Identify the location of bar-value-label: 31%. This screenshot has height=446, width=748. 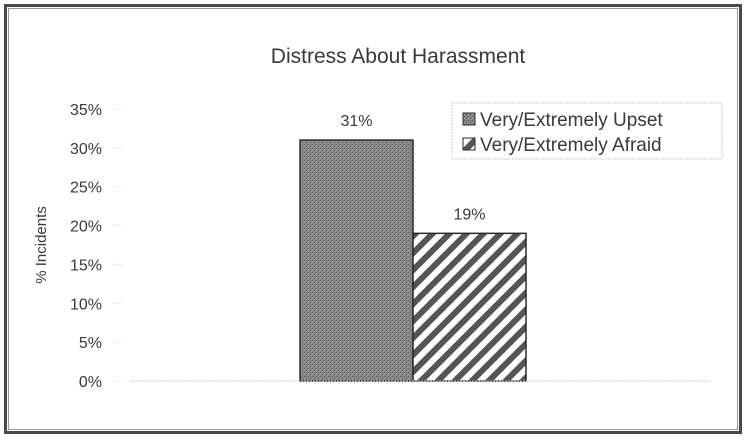
(356, 121).